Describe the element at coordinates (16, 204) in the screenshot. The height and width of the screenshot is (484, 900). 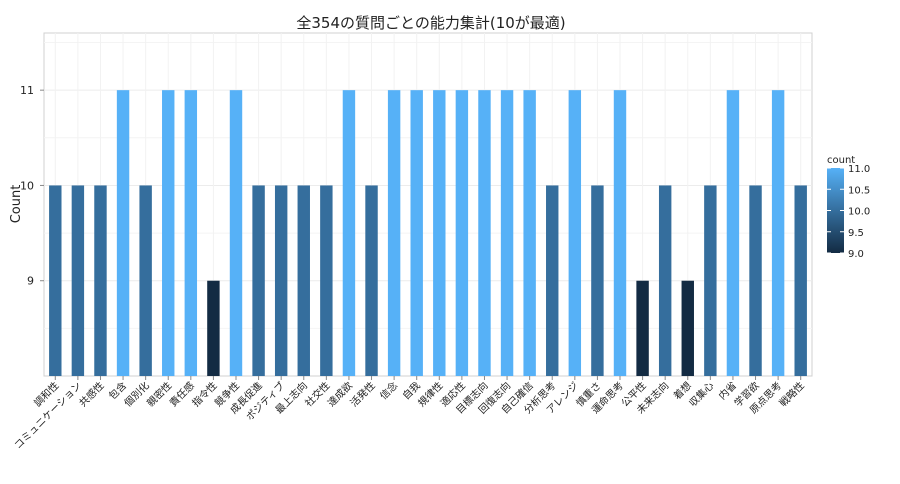
I see `y-axis-label: Count` at that location.